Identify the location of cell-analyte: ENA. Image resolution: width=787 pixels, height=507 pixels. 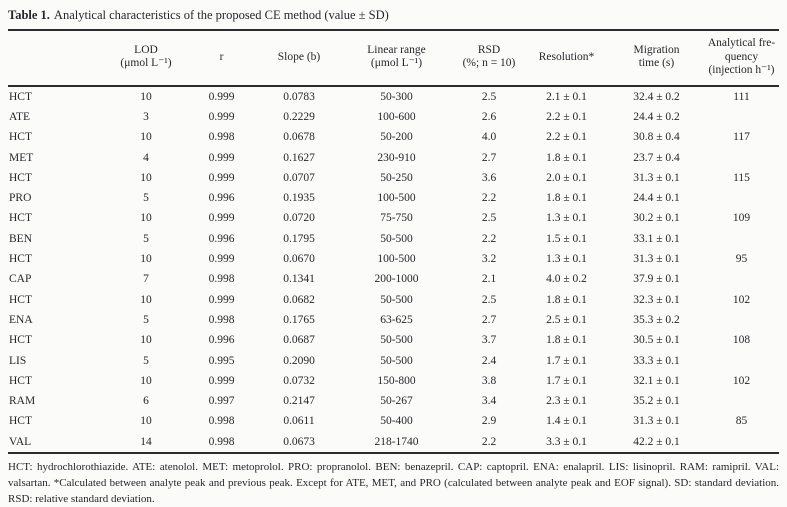
(21, 319).